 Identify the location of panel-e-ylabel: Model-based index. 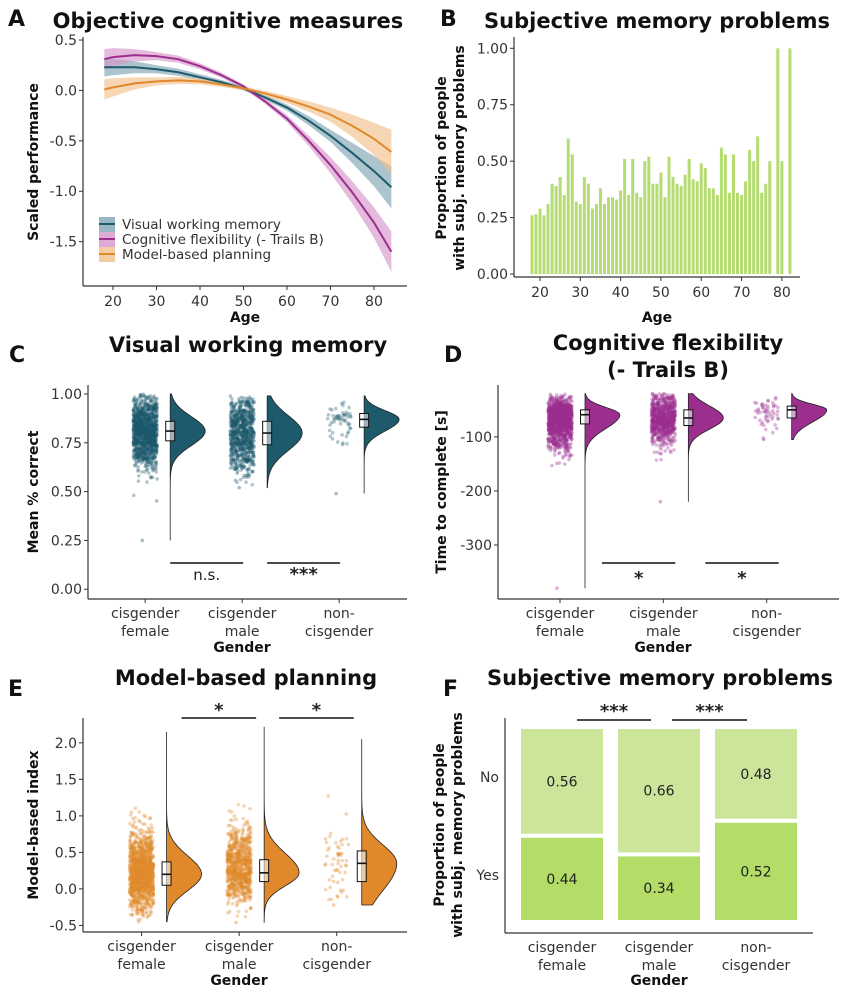
(34, 824).